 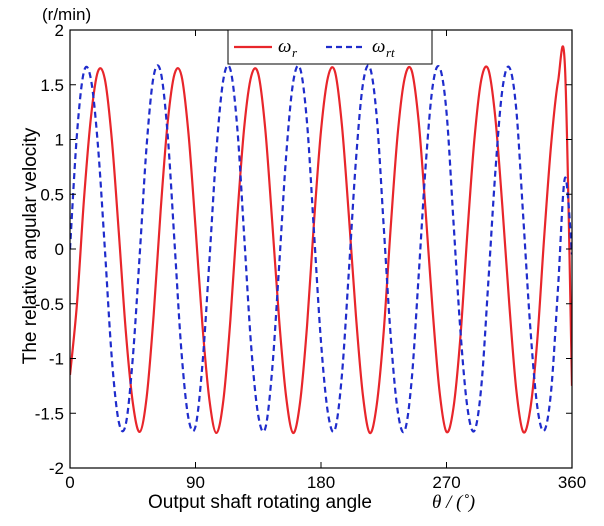 What do you see at coordinates (59, 140) in the screenshot?
I see `y-tick-label: 1` at bounding box center [59, 140].